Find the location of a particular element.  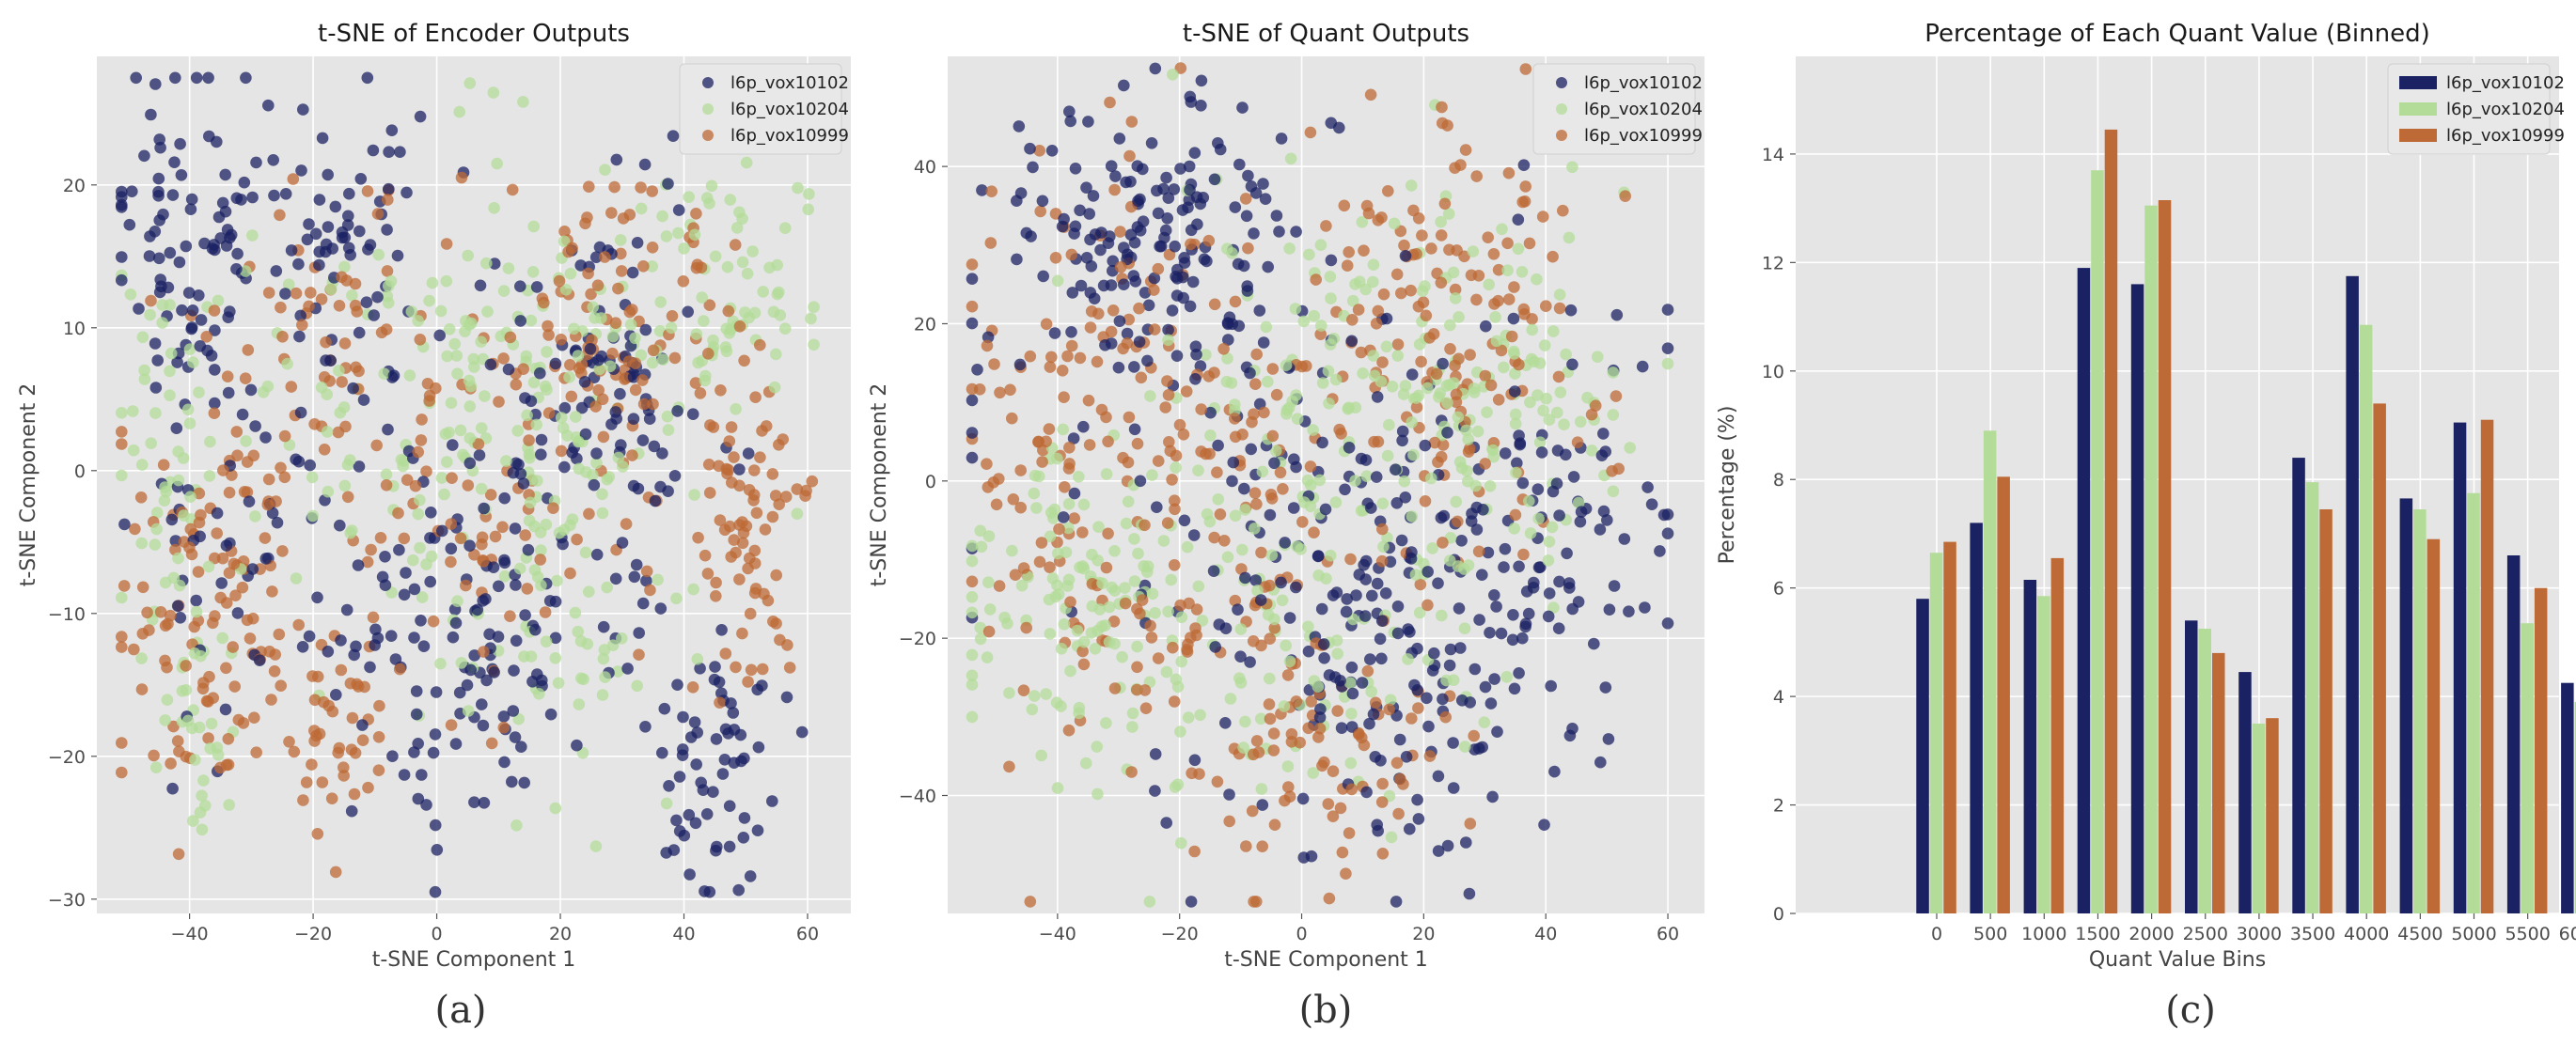

x-tick-label: 60 is located at coordinates (808, 934).